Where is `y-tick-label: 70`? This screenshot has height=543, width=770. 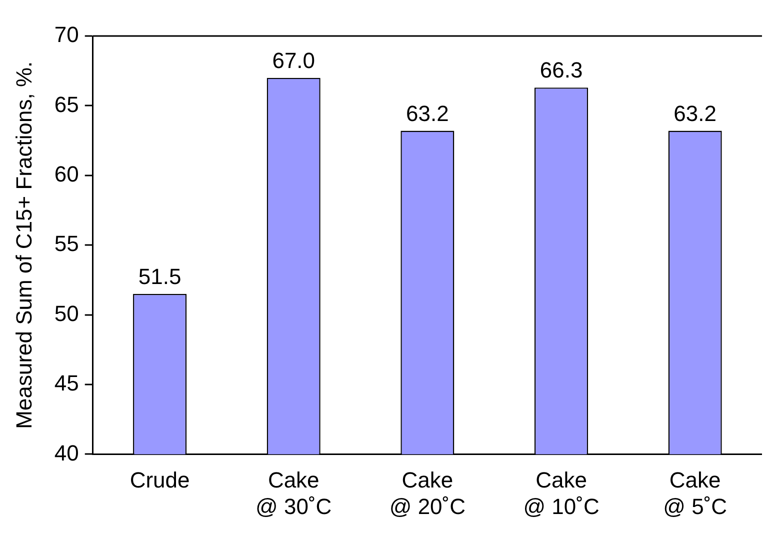
y-tick-label: 70 is located at coordinates (66, 35).